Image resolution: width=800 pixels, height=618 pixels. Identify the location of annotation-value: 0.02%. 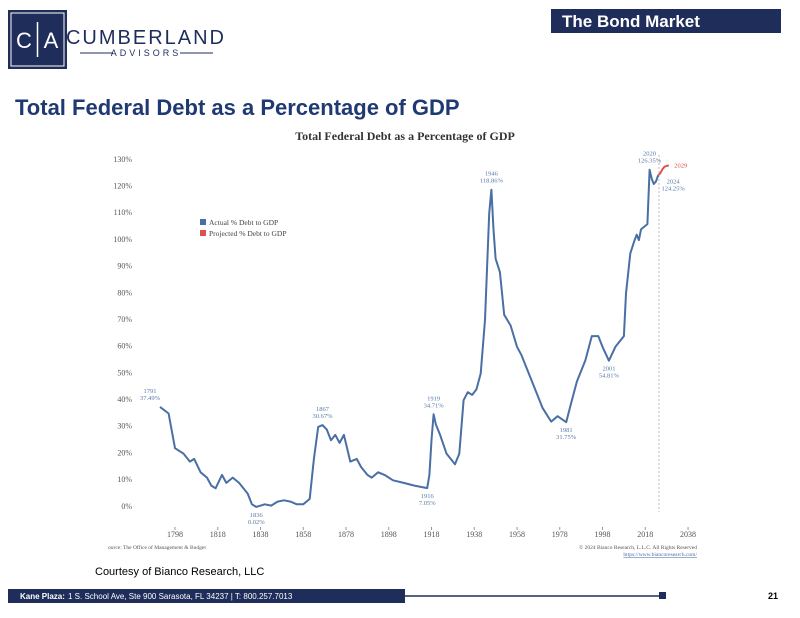
(256, 522).